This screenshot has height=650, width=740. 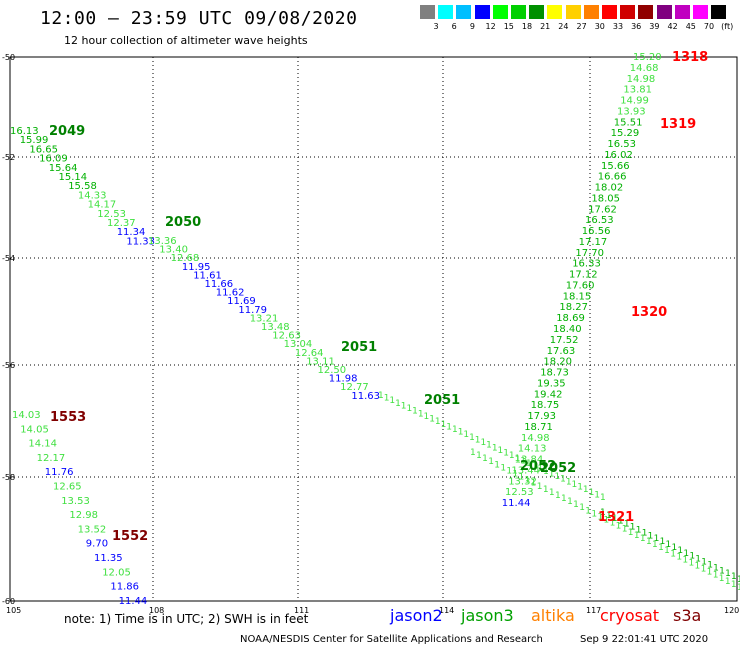 What do you see at coordinates (602, 209) in the screenshot?
I see `wave-height-1319: 17.62` at bounding box center [602, 209].